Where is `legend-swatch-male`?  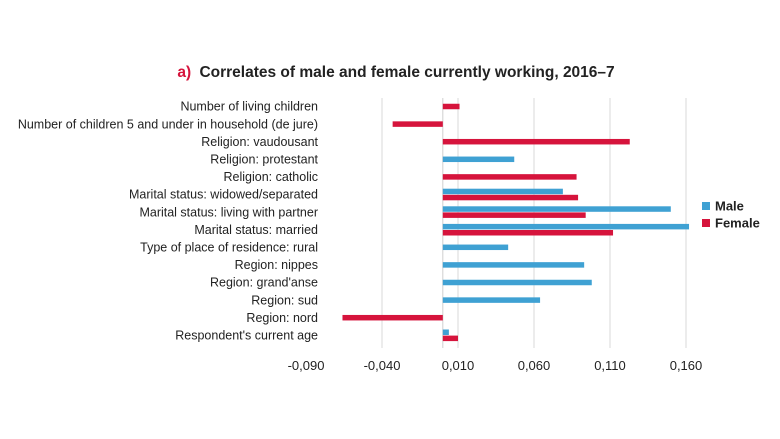 legend-swatch-male is located at coordinates (706, 206).